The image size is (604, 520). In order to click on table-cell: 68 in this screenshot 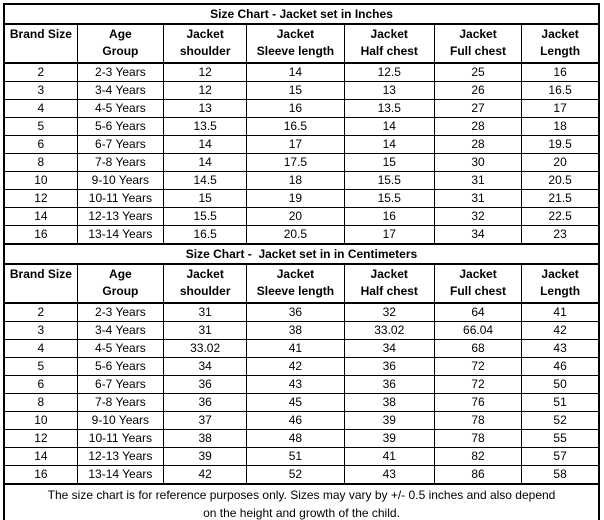, I will do `click(478, 348)`.